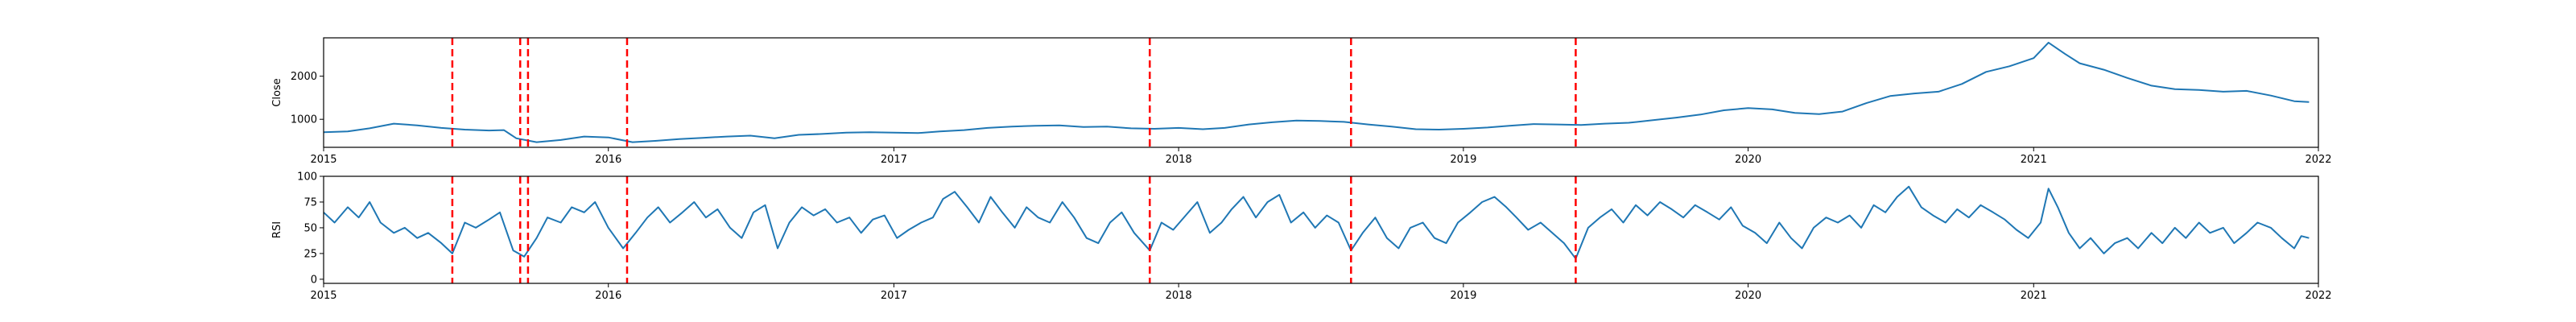 The image size is (2576, 322). What do you see at coordinates (310, 228) in the screenshot?
I see `y-tick-label: 50` at bounding box center [310, 228].